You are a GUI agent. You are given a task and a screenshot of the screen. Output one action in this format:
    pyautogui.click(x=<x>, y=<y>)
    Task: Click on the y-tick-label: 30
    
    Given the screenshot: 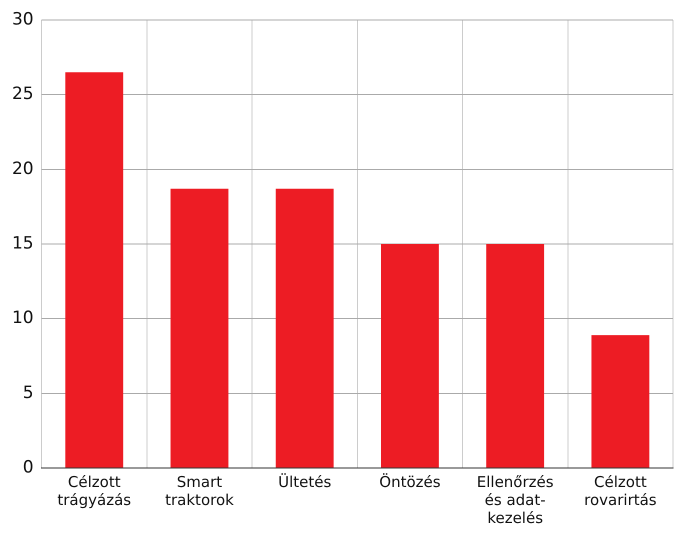 What is the action you would take?
    pyautogui.click(x=23, y=19)
    